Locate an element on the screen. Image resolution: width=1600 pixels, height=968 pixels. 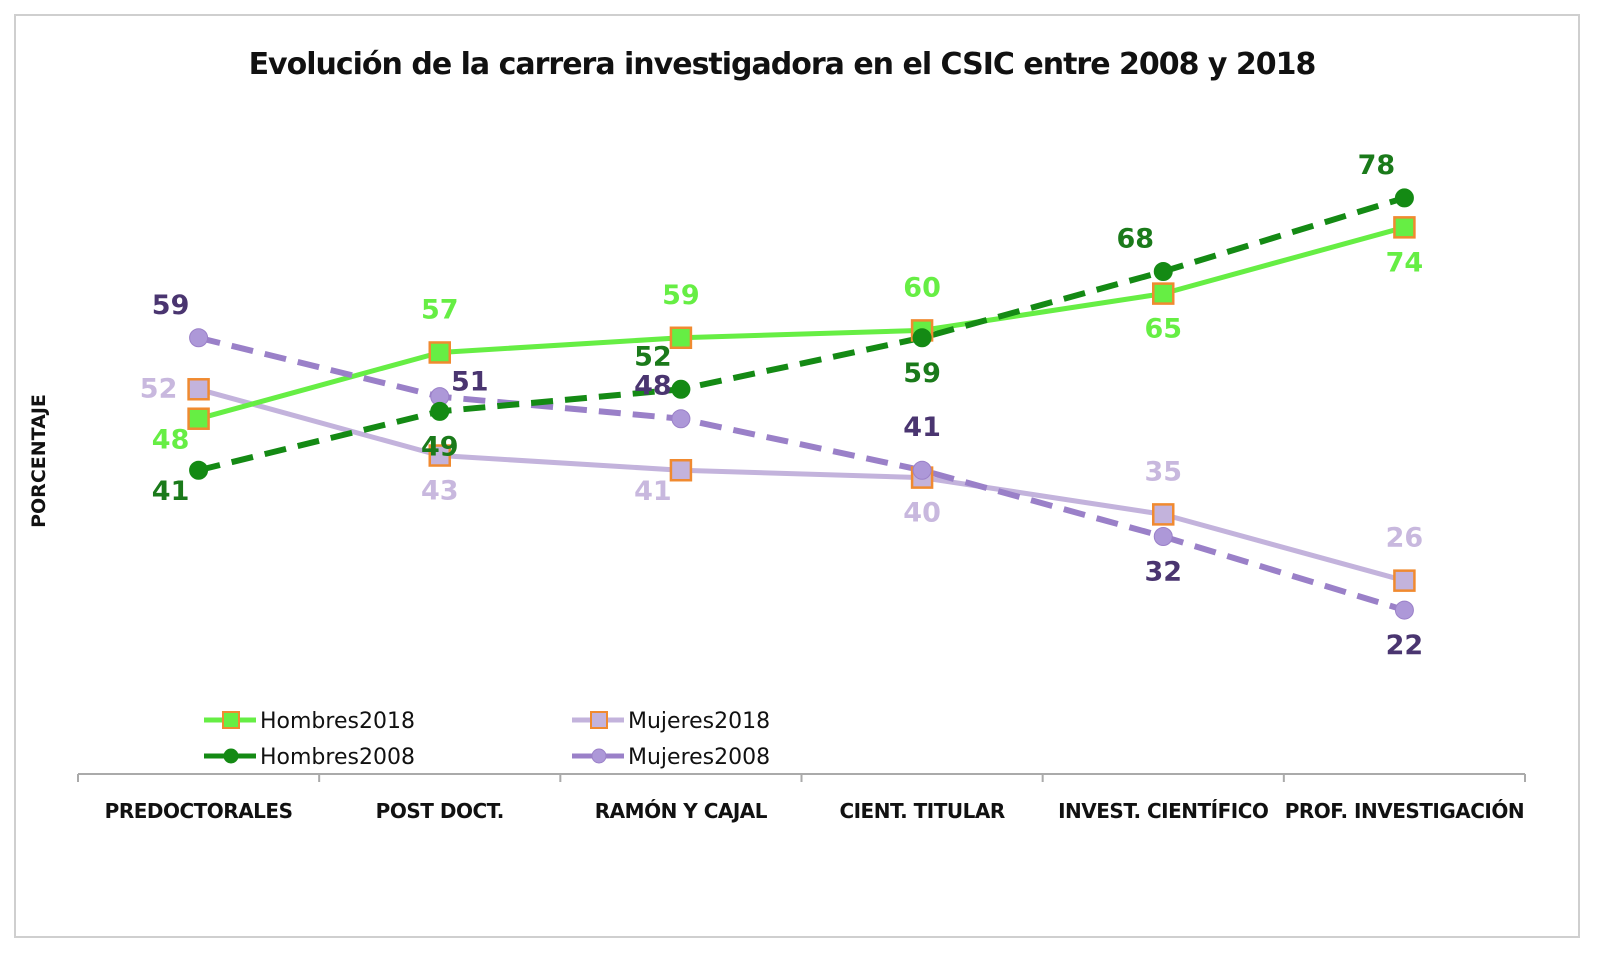
data-label-mujeres2018: 35 is located at coordinates (1163, 471).